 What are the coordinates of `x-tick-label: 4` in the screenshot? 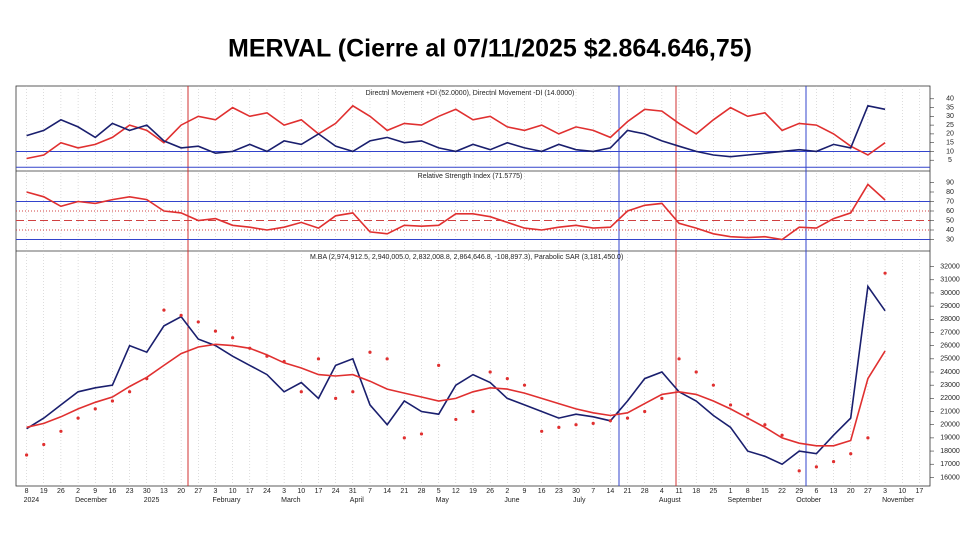 It's located at (662, 491).